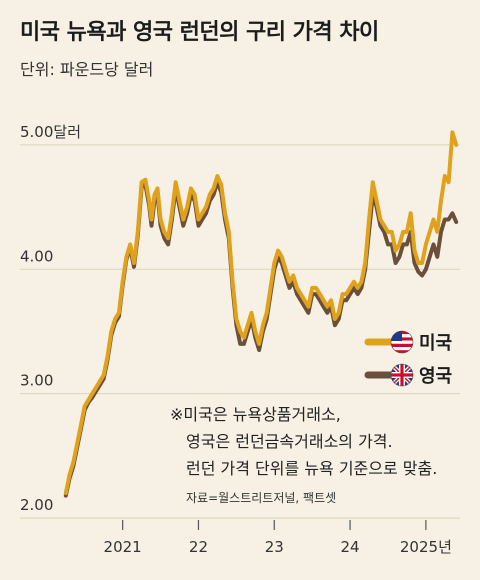 Image resolution: width=480 pixels, height=580 pixels. Describe the element at coordinates (435, 343) in the screenshot. I see `legend-label: 미국` at that location.